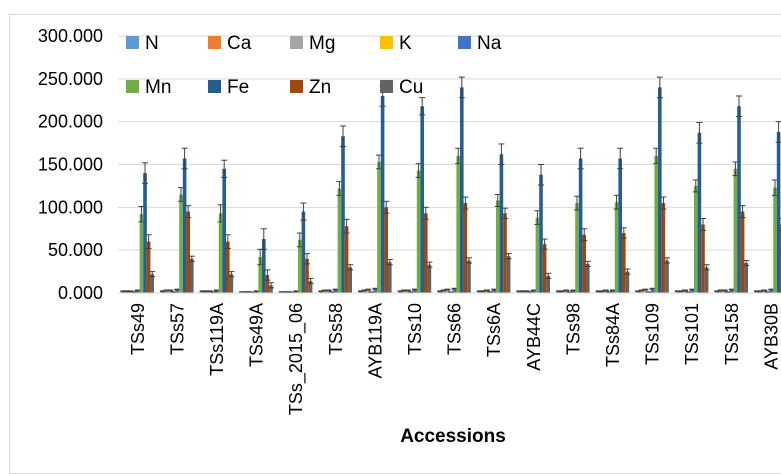 This screenshot has width=781, height=474. I want to click on x-tick-label: AYB30B, so click(771, 336).